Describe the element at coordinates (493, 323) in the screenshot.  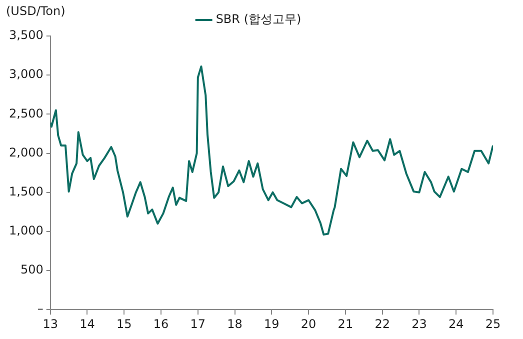
I see `x-tick-label: 25` at that location.